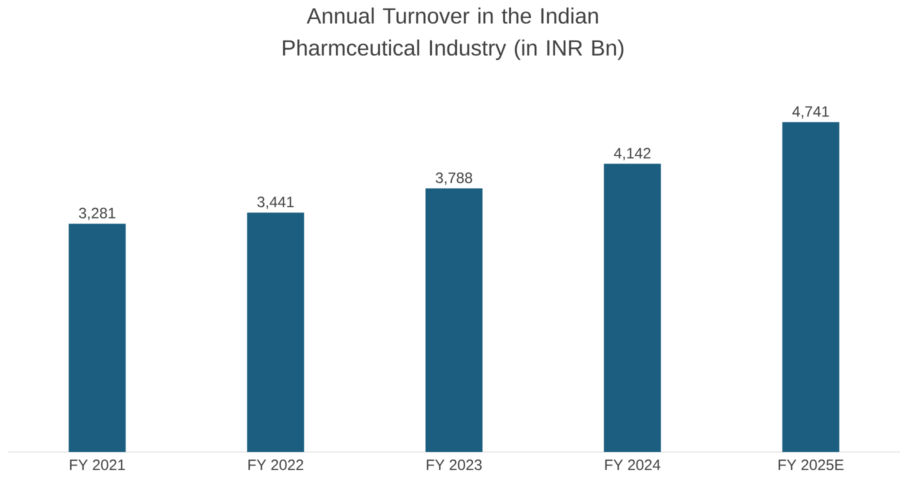 This screenshot has width=907, height=494. What do you see at coordinates (454, 465) in the screenshot?
I see `x-tick-label: FY 2023` at bounding box center [454, 465].